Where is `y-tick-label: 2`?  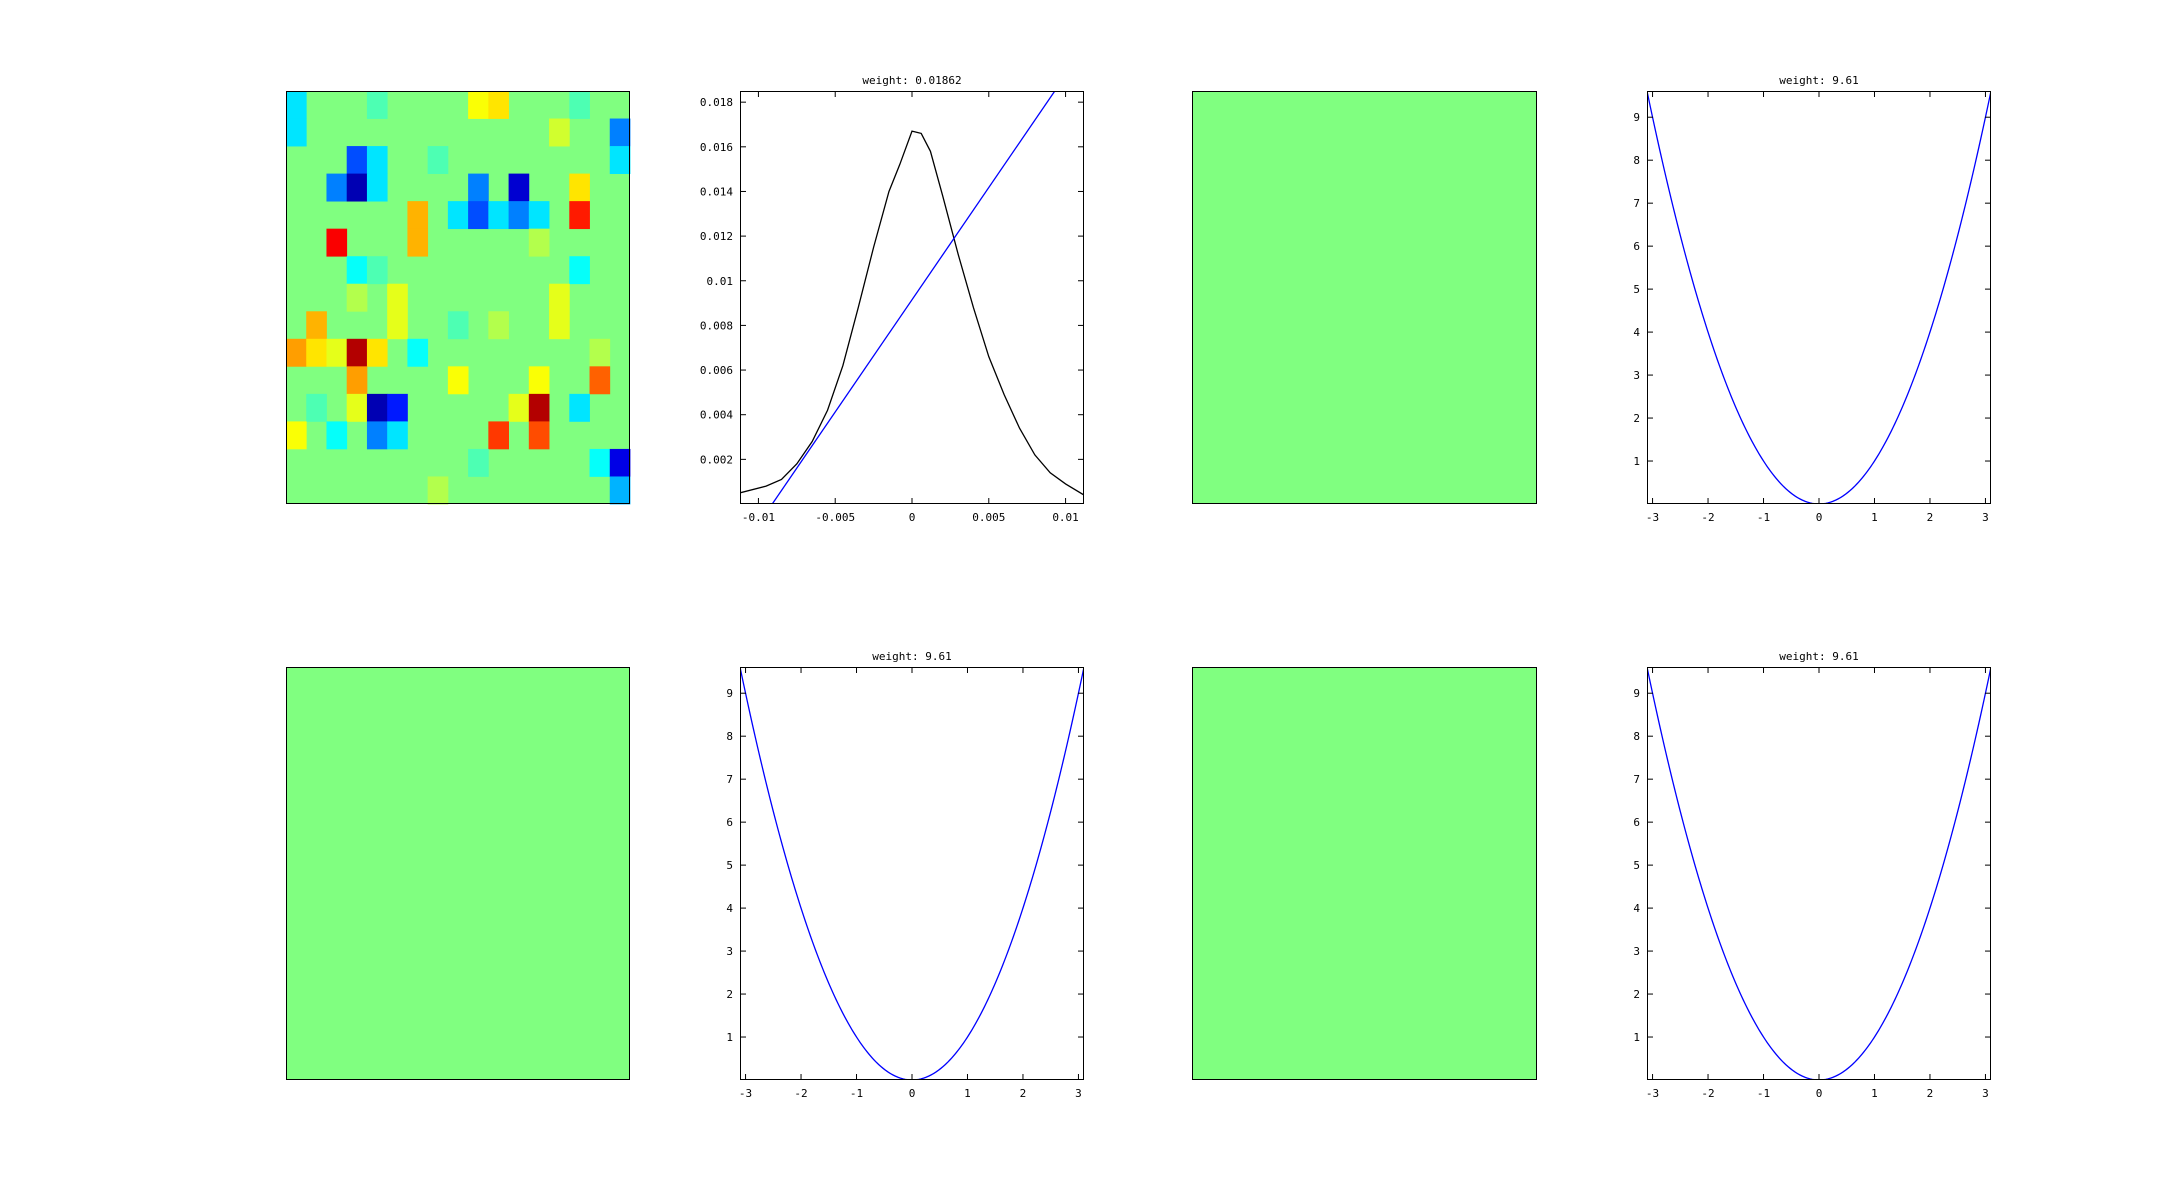
y-tick-label: 2 is located at coordinates (729, 994).